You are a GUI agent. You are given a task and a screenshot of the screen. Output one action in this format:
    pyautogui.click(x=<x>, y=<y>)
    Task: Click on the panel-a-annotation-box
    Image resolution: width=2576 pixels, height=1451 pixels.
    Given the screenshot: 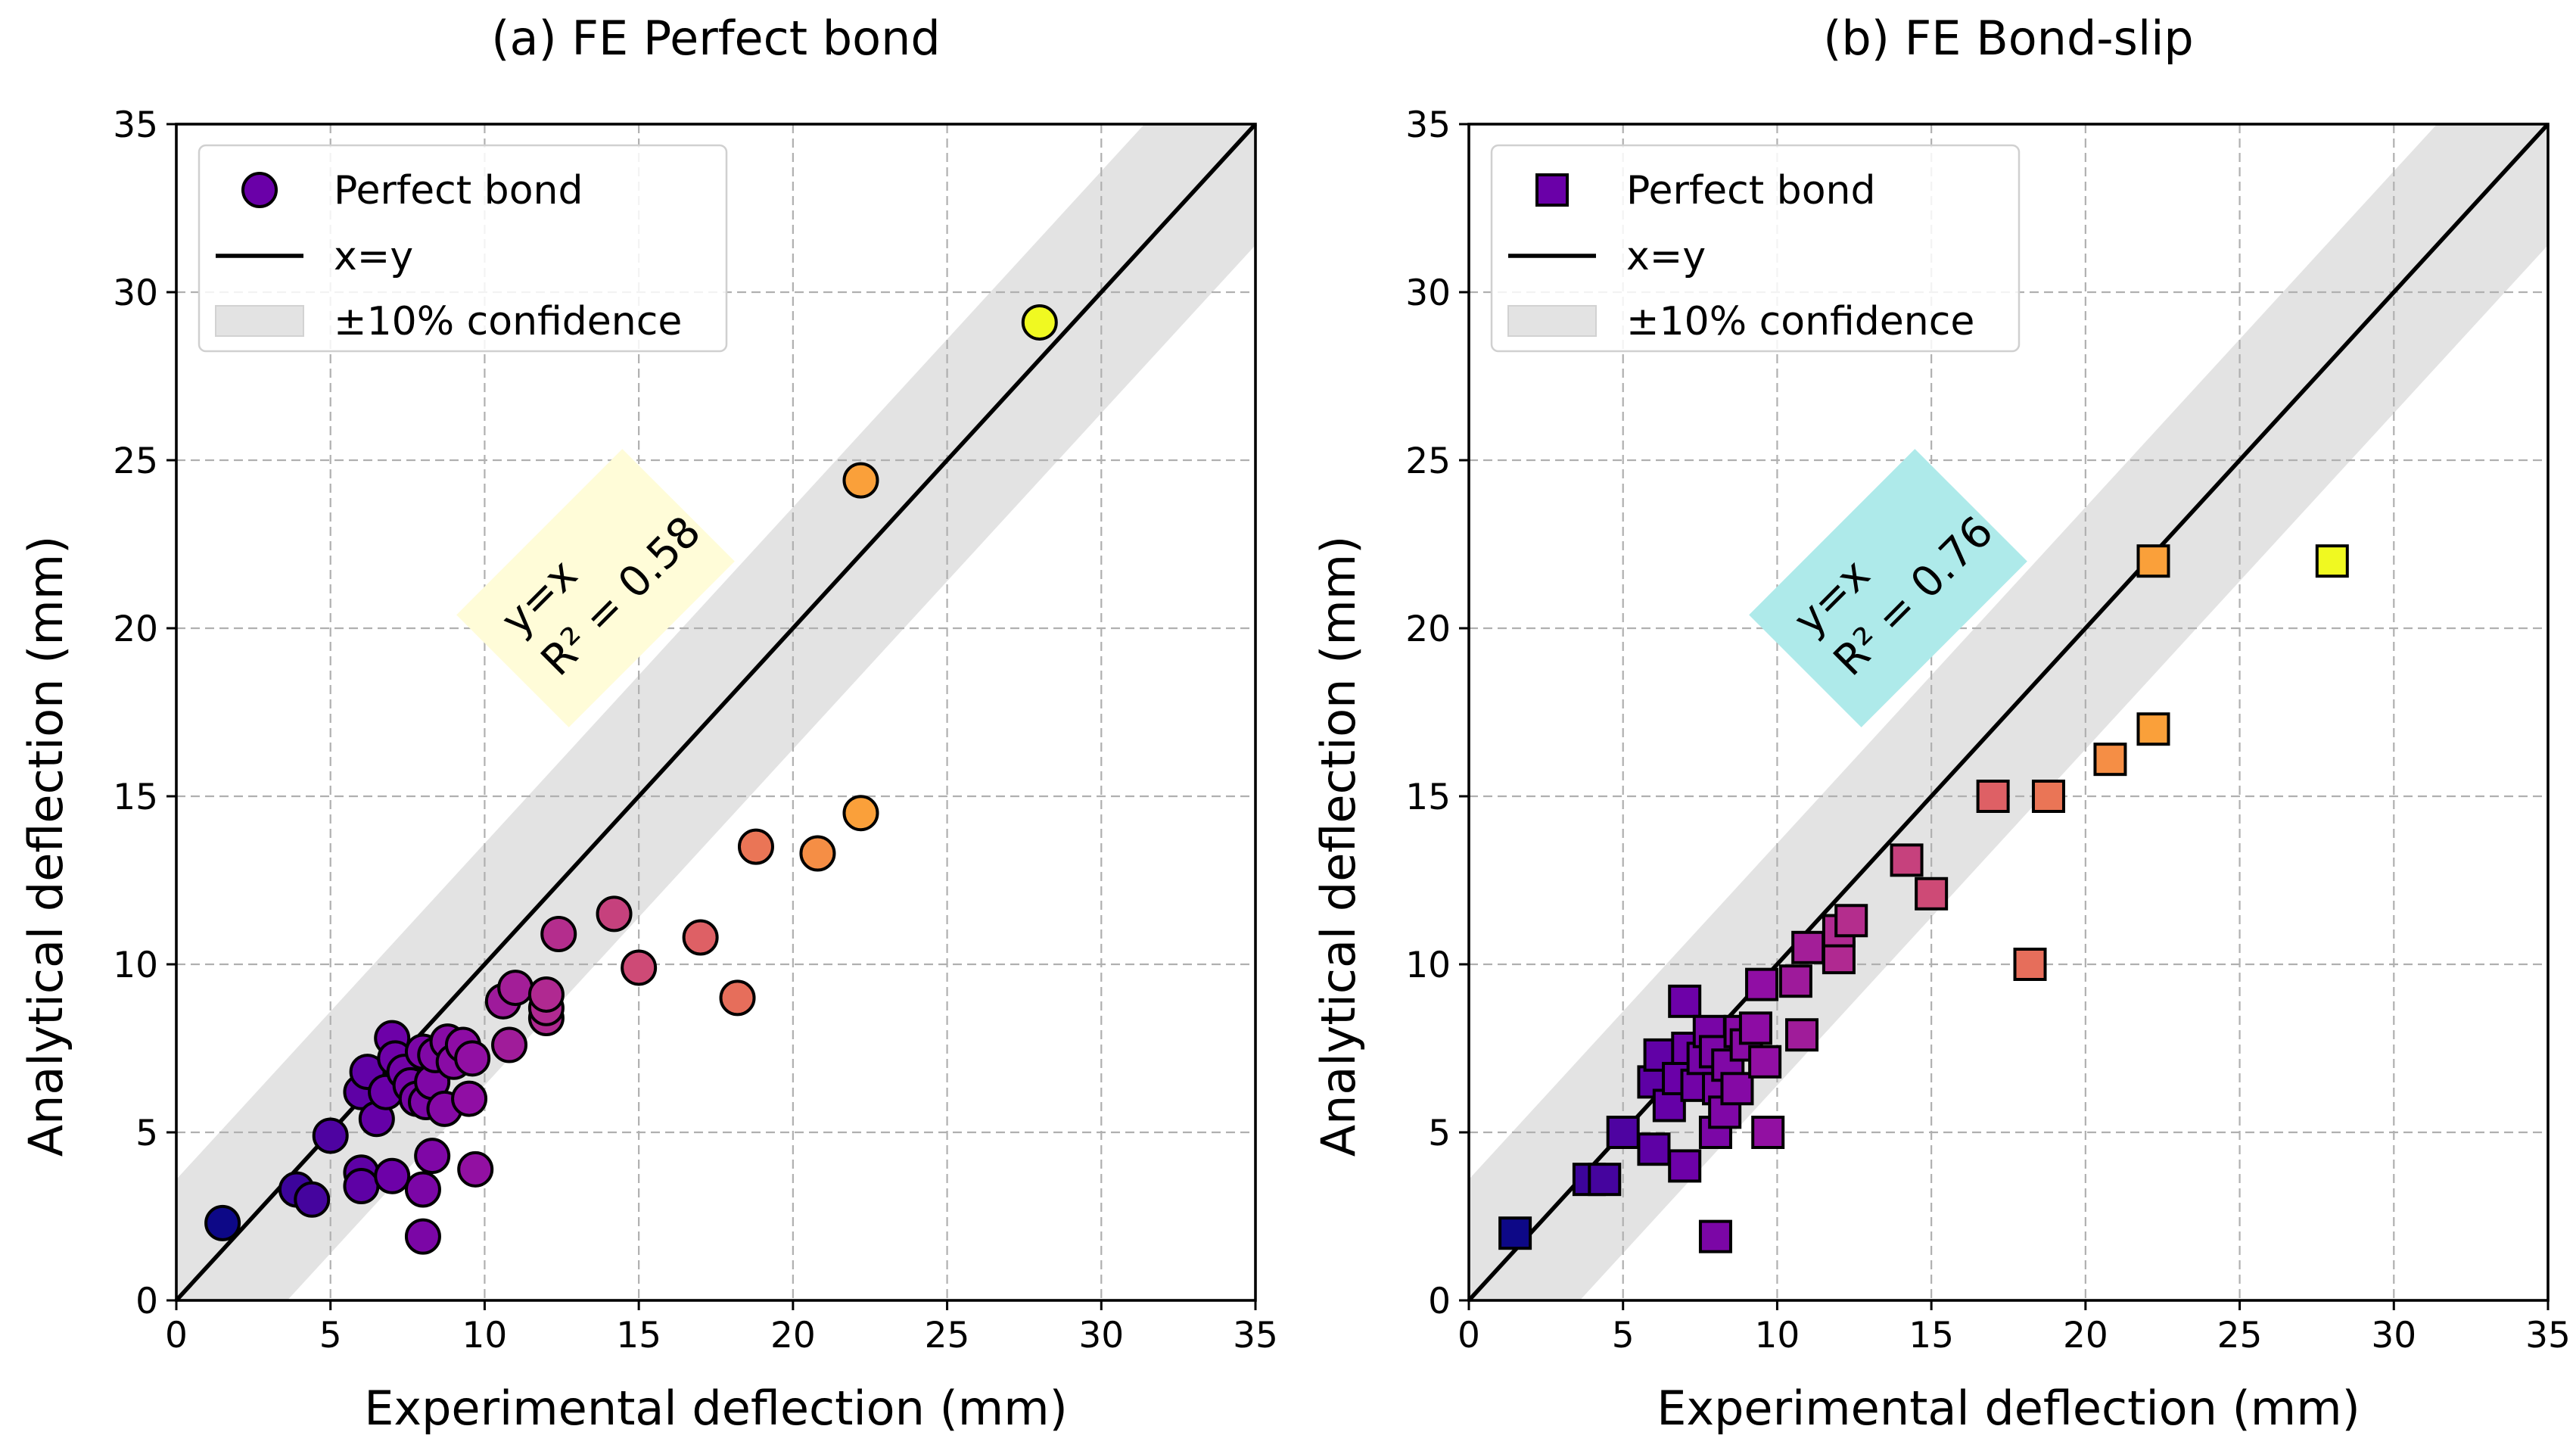 What is the action you would take?
    pyautogui.click(x=595, y=588)
    